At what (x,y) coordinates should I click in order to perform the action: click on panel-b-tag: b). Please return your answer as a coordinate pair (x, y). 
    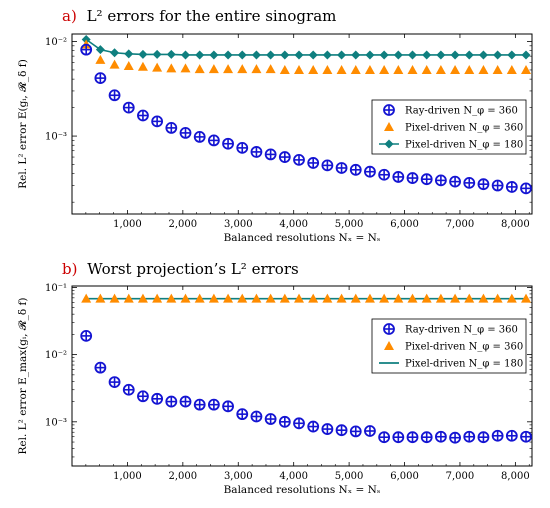
    Looking at the image, I should click on (69, 269).